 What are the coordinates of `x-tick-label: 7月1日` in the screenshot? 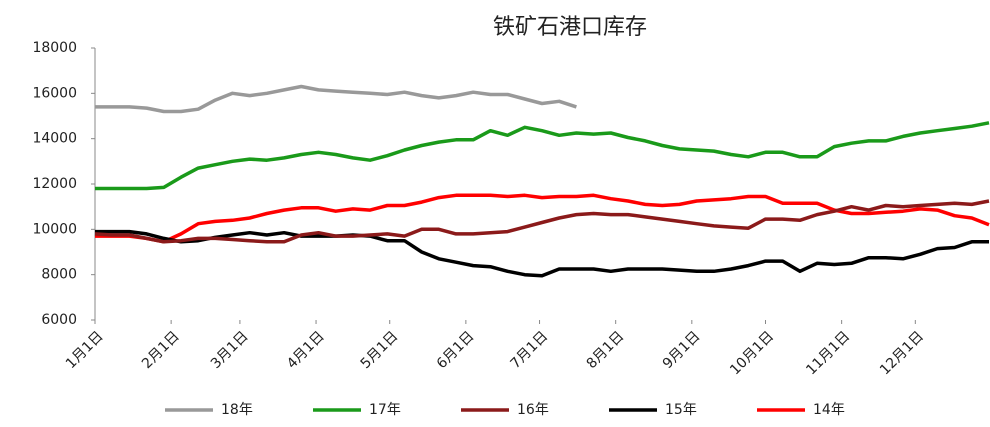 It's located at (529, 350).